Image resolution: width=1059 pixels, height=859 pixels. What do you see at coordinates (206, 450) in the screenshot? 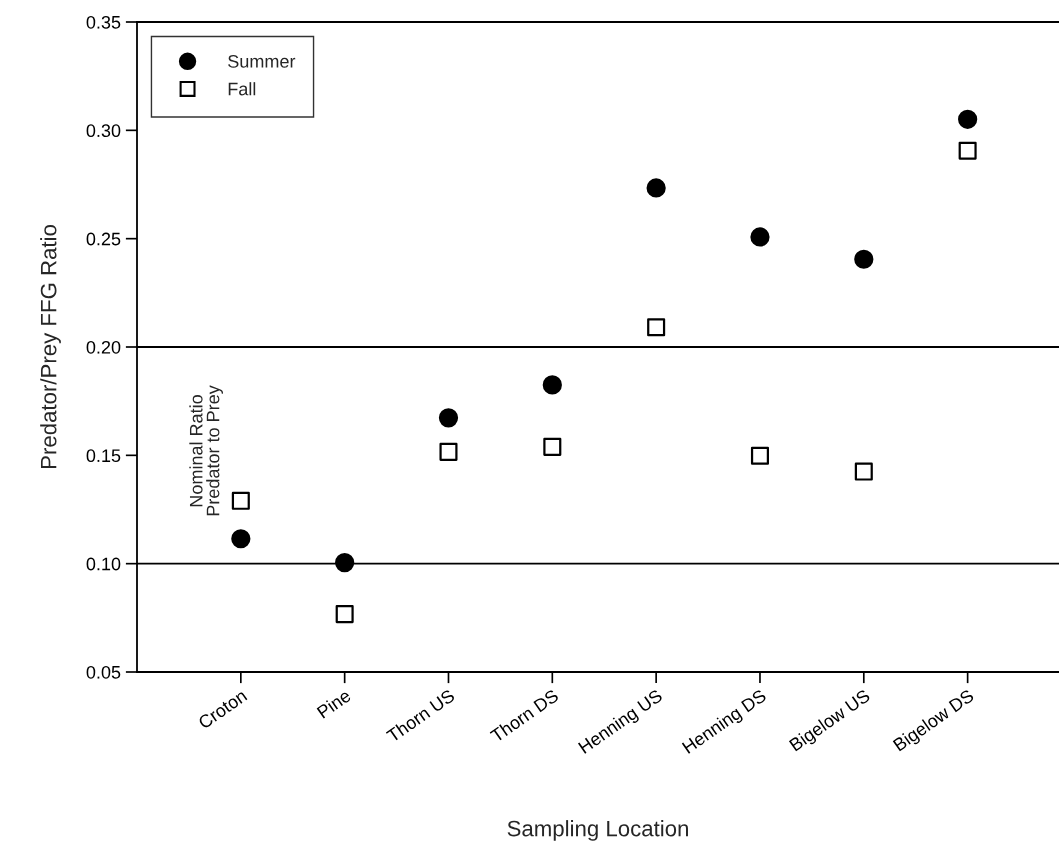
I see `annotation: Nominal Ratio Predator to Prey` at bounding box center [206, 450].